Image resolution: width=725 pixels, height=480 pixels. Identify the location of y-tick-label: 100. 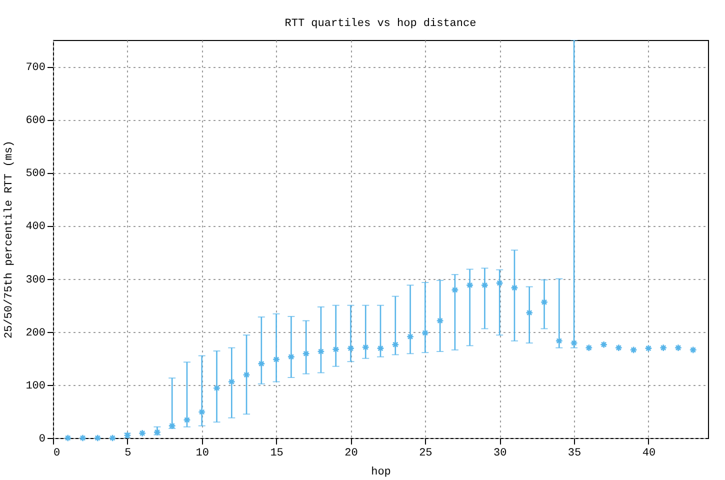
(36, 386).